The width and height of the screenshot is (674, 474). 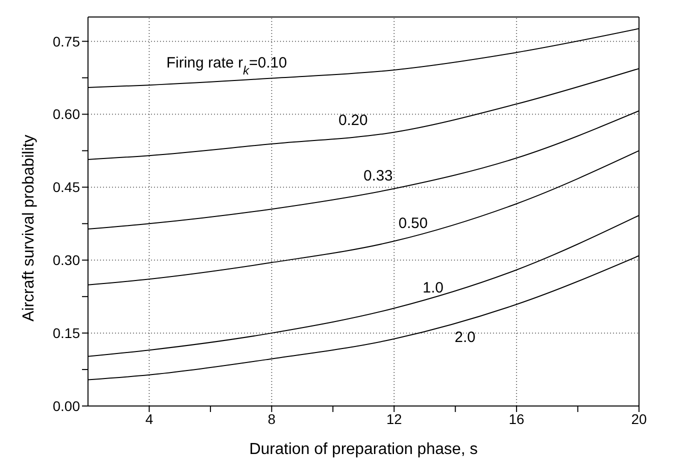 I want to click on y-tick-label: 0.75, so click(x=66, y=41).